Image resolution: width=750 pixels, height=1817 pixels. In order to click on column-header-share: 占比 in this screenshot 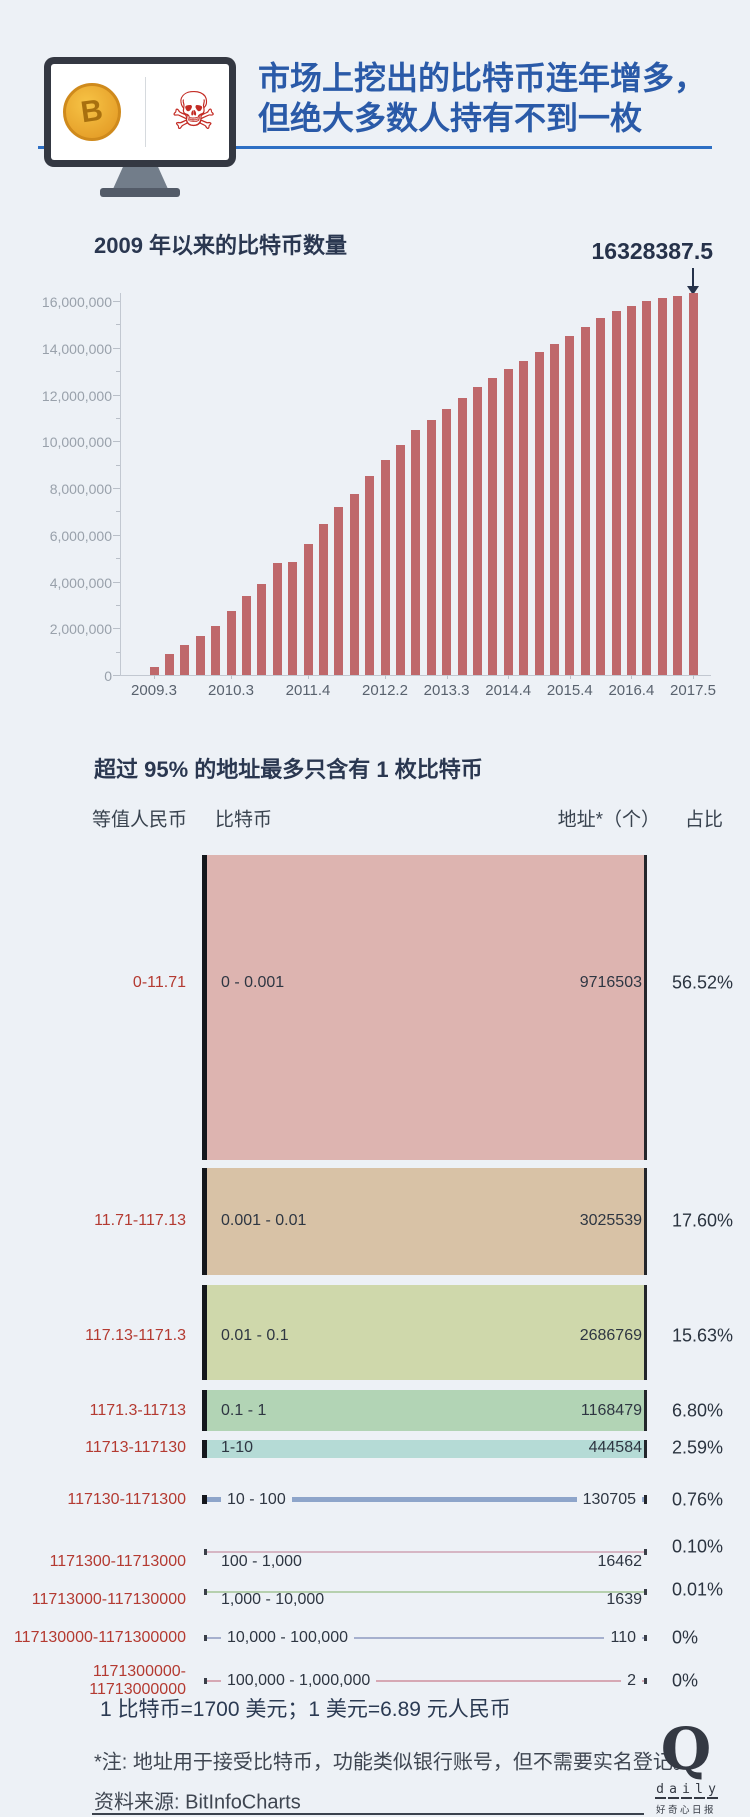, I will do `click(704, 820)`.